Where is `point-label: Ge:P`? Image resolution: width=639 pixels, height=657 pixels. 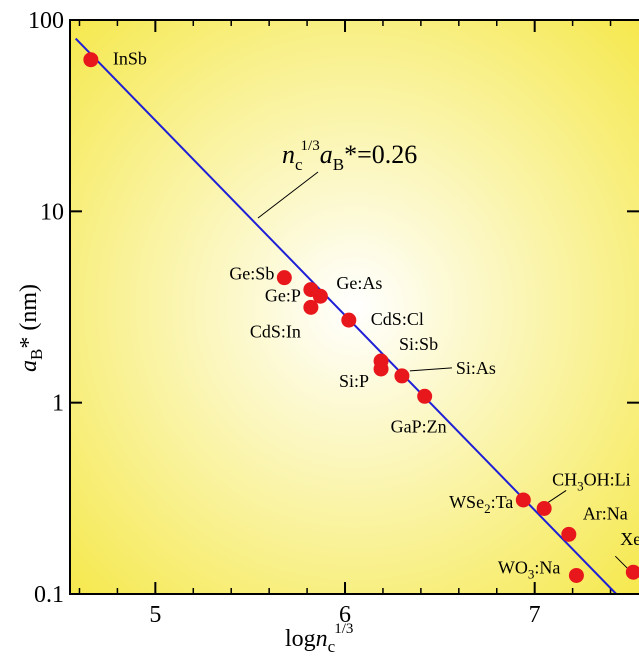 point-label: Ge:P is located at coordinates (283, 296).